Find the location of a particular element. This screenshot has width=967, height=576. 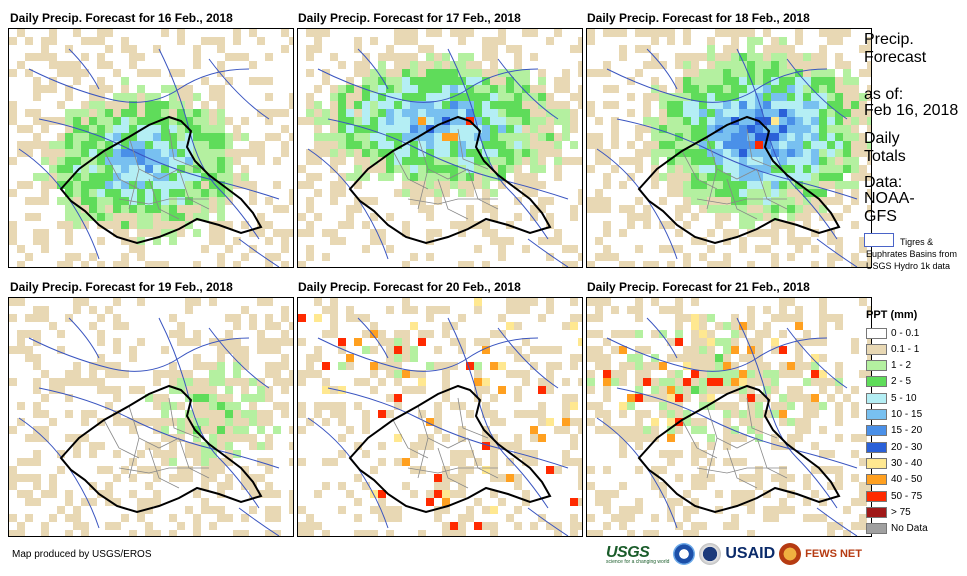

legend-label: No Data is located at coordinates (909, 529).